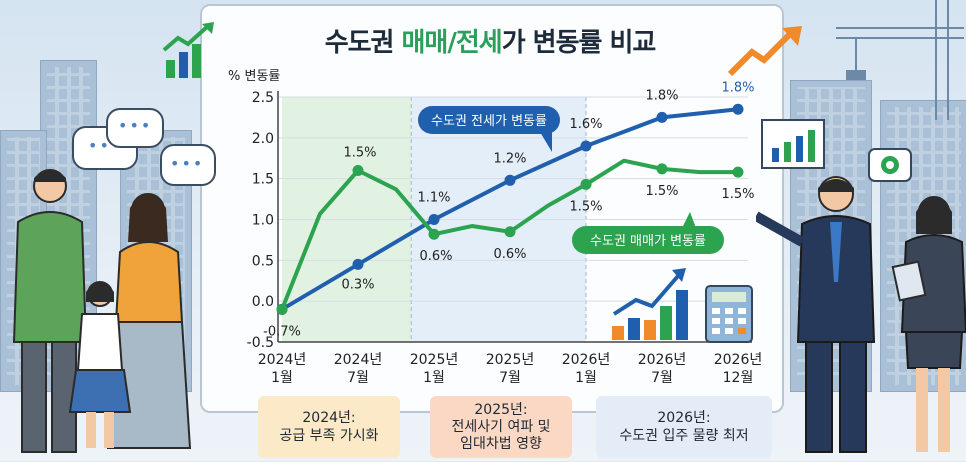 This screenshot has width=966, height=462. Describe the element at coordinates (501, 409) in the screenshot. I see `note-2025-line1: 2025년:` at that location.